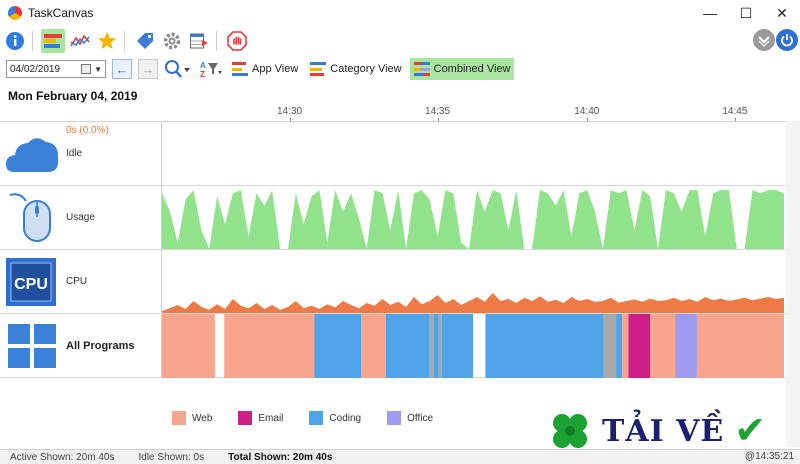 Image resolution: width=800 pixels, height=464 pixels. I want to click on time-tick-label: 14:40, so click(587, 111).